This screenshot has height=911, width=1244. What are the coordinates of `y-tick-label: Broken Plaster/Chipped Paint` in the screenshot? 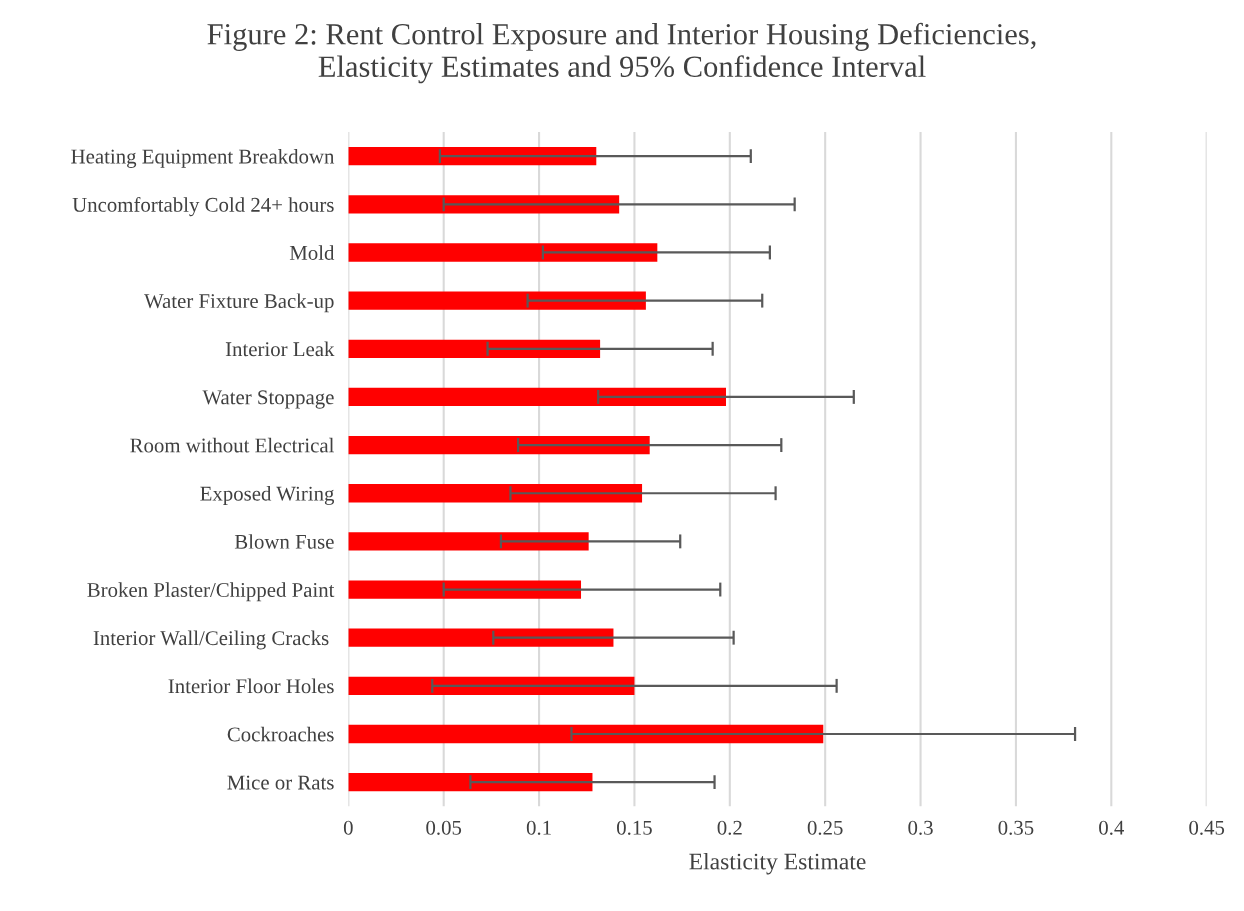 It's located at (211, 592).